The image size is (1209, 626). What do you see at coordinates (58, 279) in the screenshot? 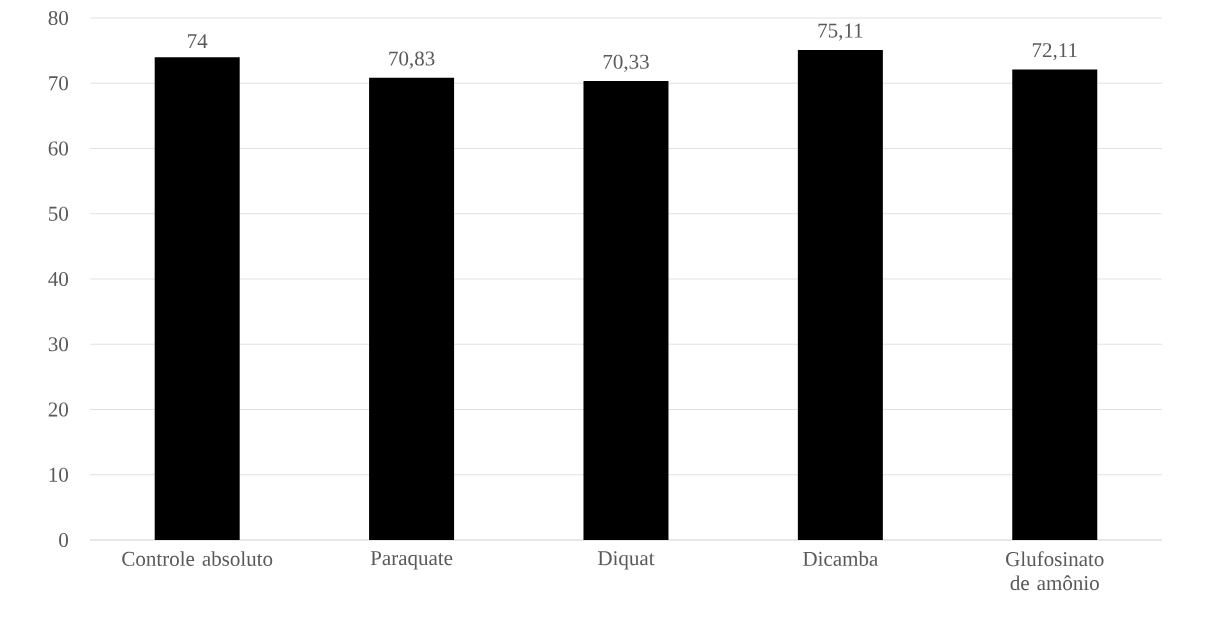
I see `y-tick-label: 40` at bounding box center [58, 279].